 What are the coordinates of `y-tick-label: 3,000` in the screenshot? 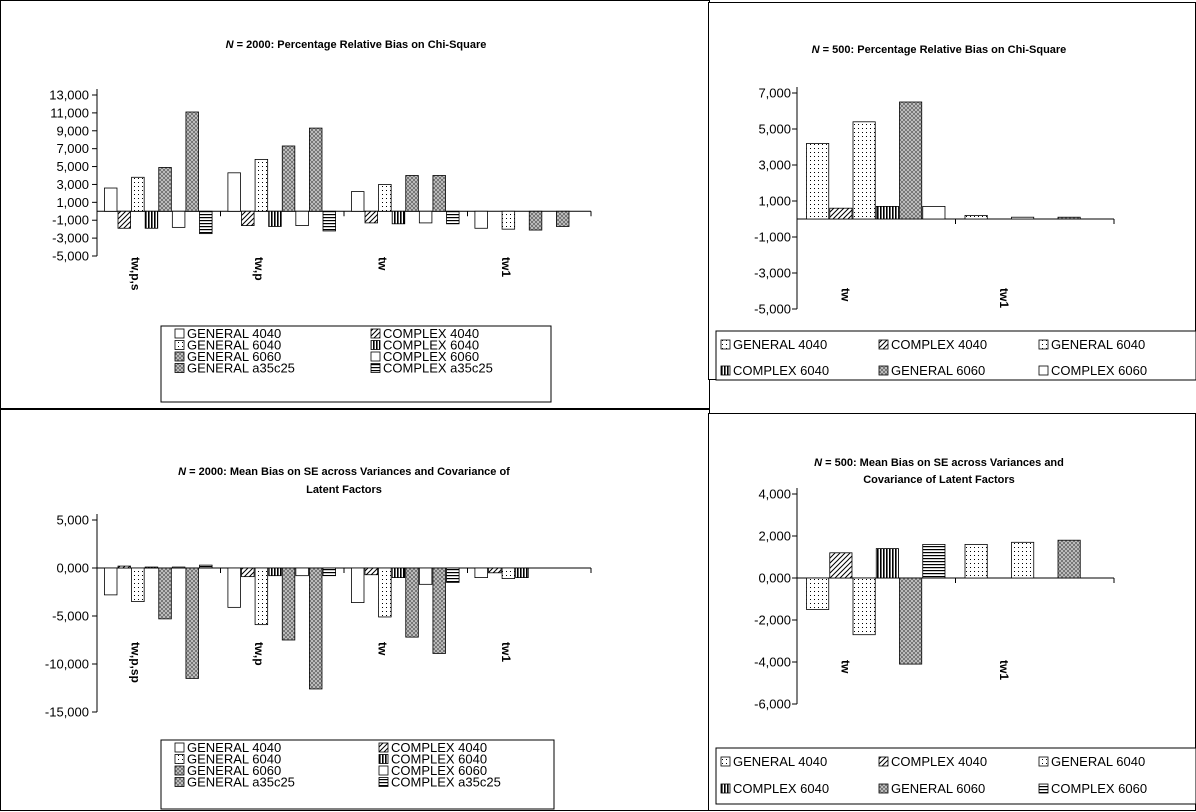 It's located at (774, 165).